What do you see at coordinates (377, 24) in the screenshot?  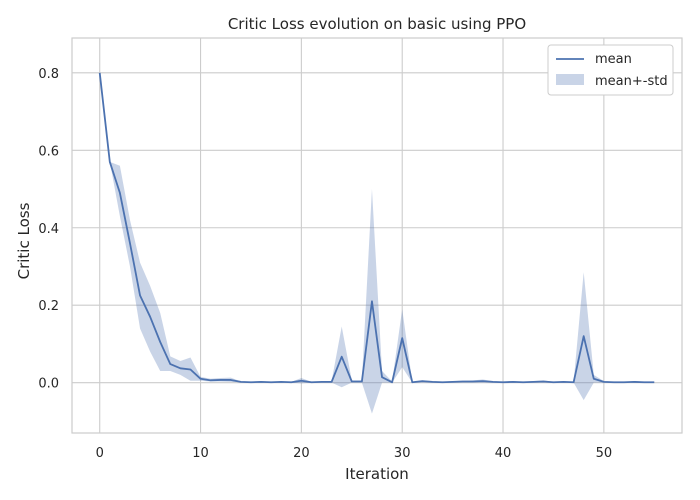 I see `chart-title: Critic Loss evolution on basic using PPO` at bounding box center [377, 24].